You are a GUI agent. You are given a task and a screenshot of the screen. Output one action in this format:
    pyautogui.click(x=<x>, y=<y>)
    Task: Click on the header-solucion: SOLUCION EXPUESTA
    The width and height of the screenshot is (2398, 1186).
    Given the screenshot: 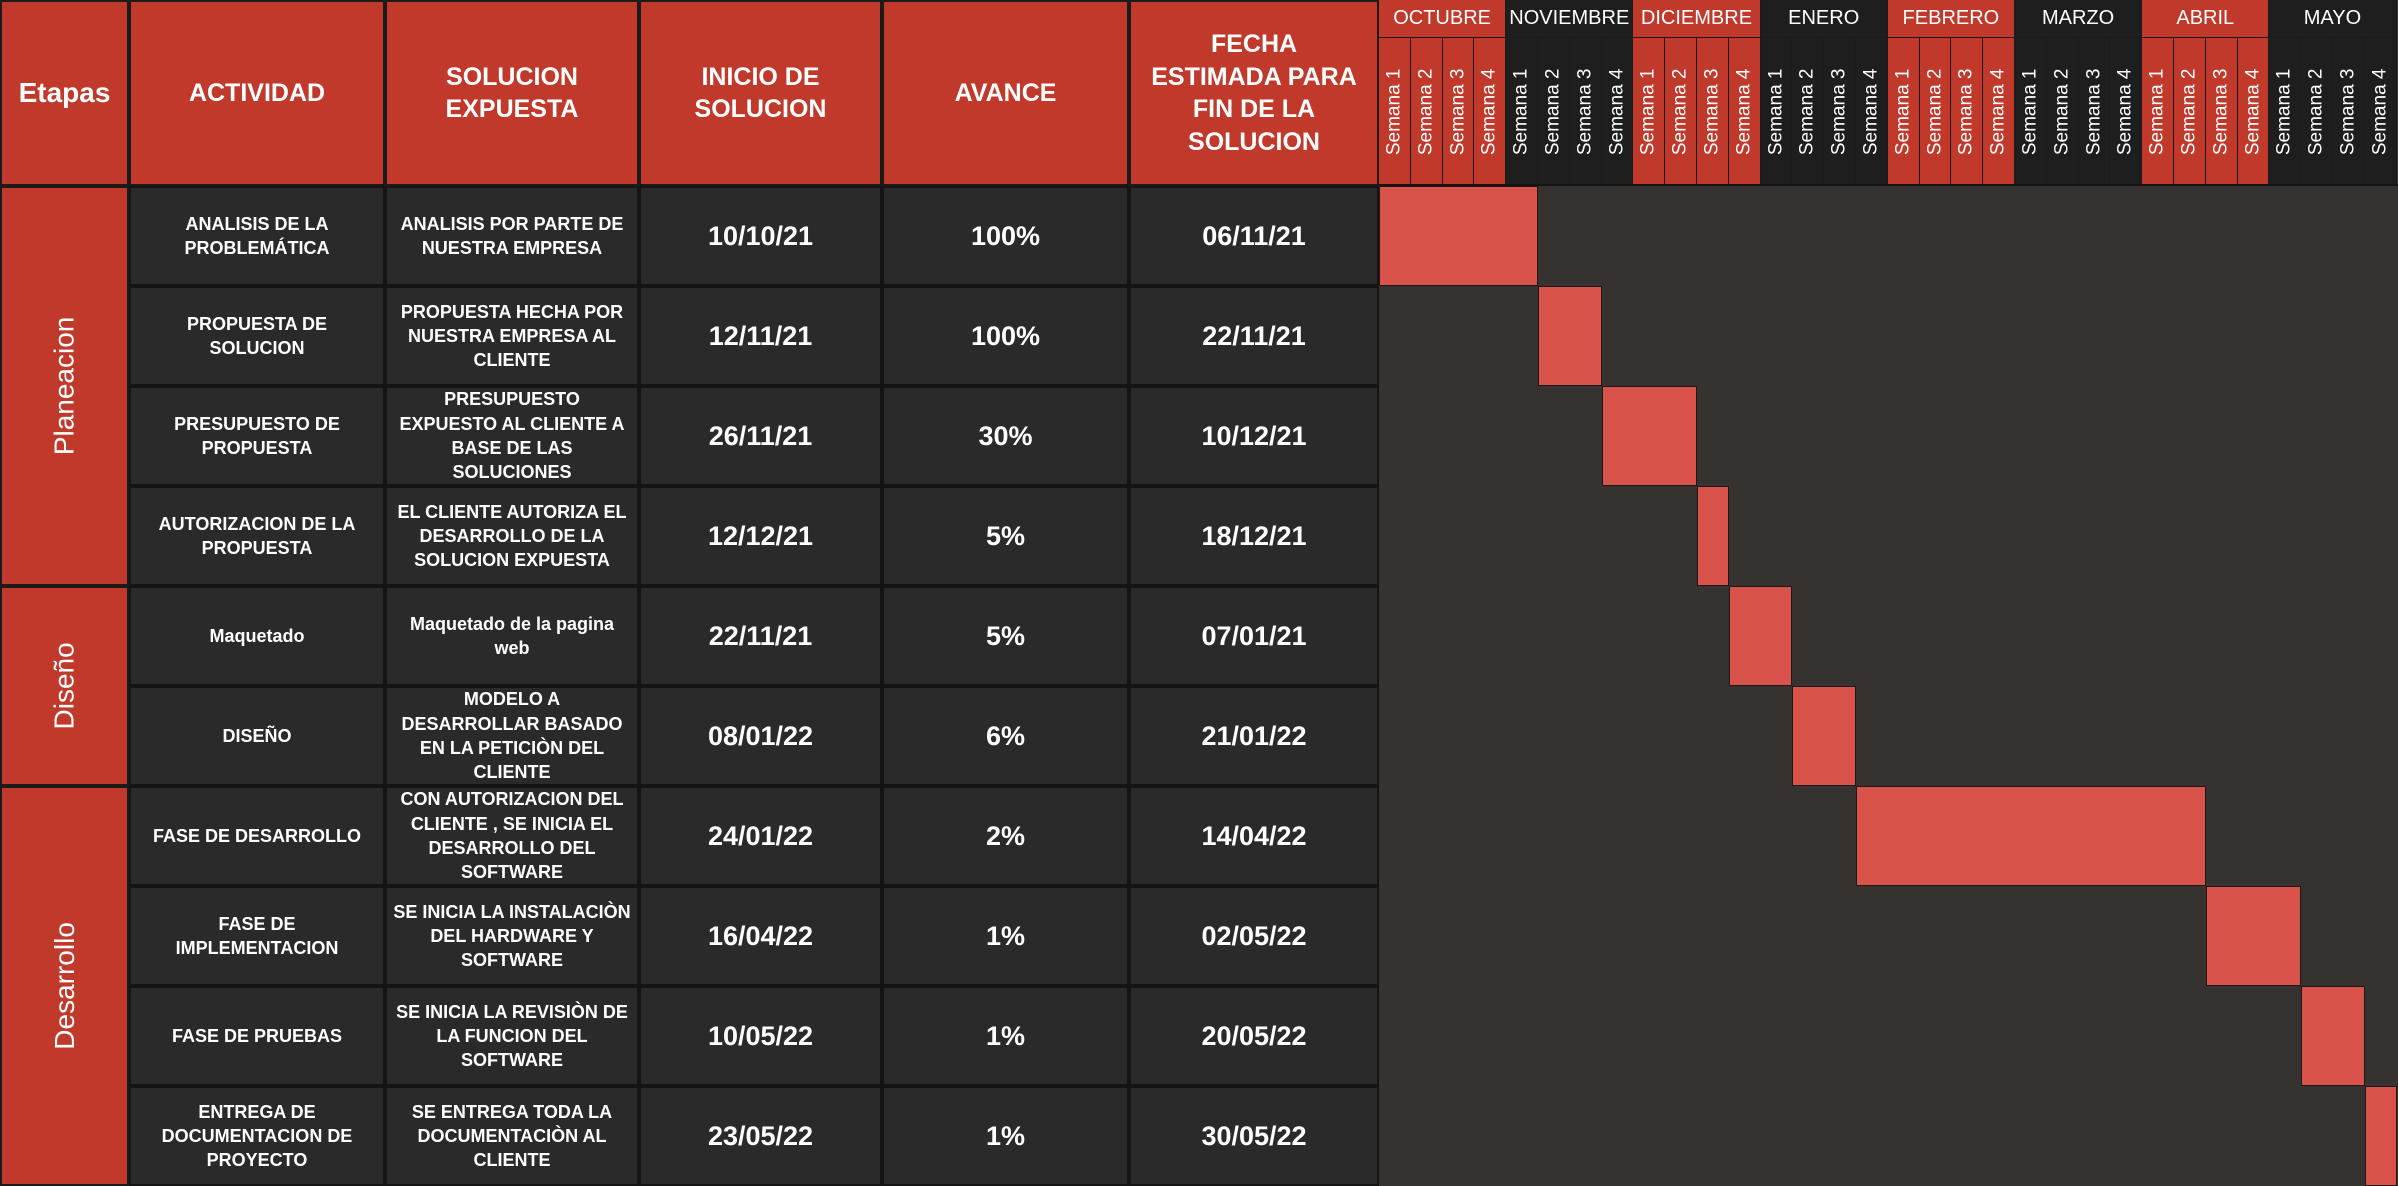 What is the action you would take?
    pyautogui.click(x=512, y=93)
    